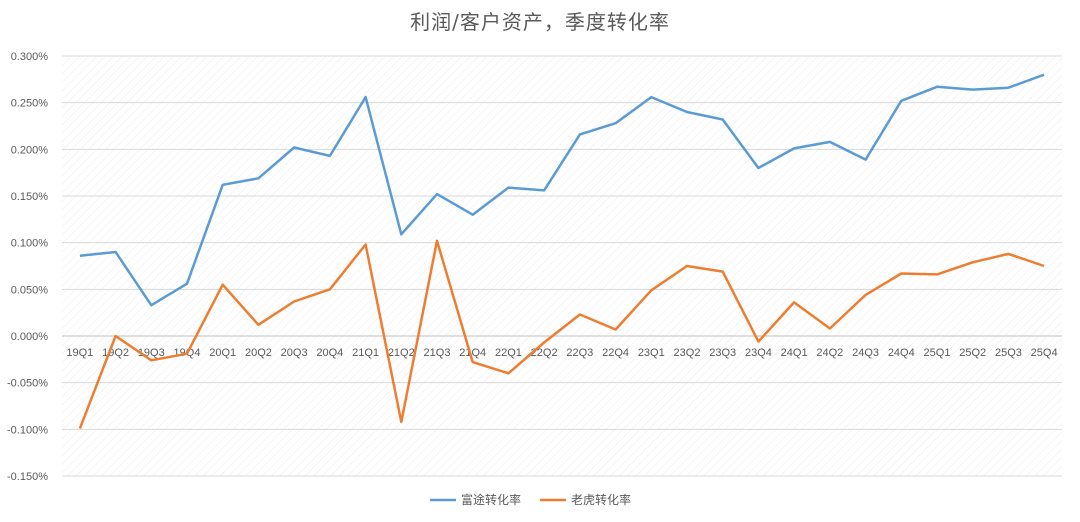  I want to click on y-tick-label: 0.250%, so click(30, 104).